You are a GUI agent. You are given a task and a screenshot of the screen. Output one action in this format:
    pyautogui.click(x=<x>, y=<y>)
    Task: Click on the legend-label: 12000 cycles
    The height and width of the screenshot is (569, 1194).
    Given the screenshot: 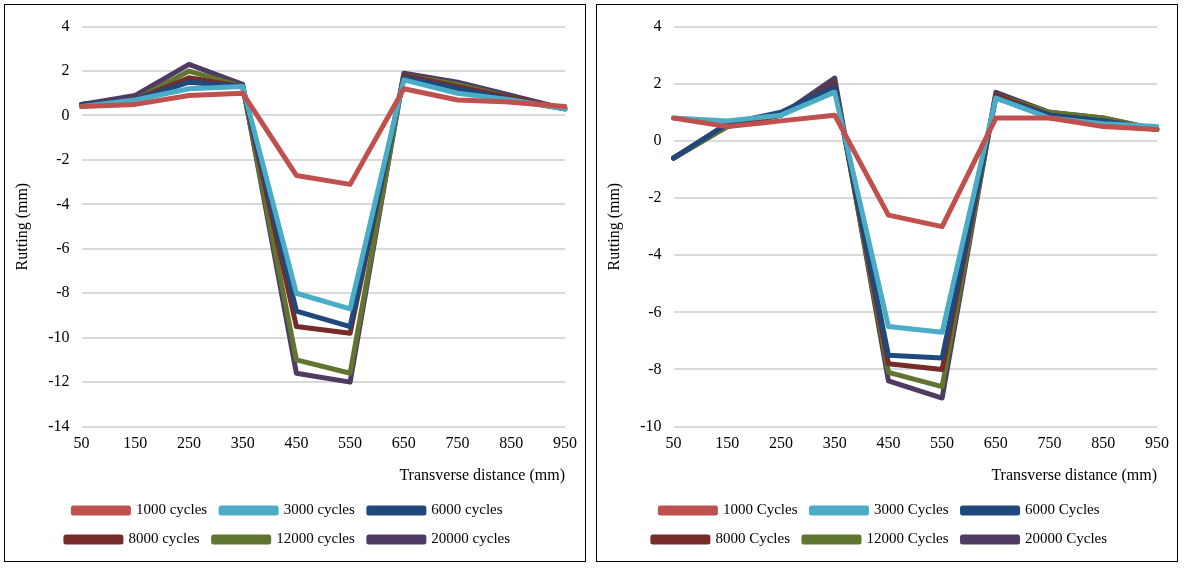 What is the action you would take?
    pyautogui.click(x=316, y=538)
    